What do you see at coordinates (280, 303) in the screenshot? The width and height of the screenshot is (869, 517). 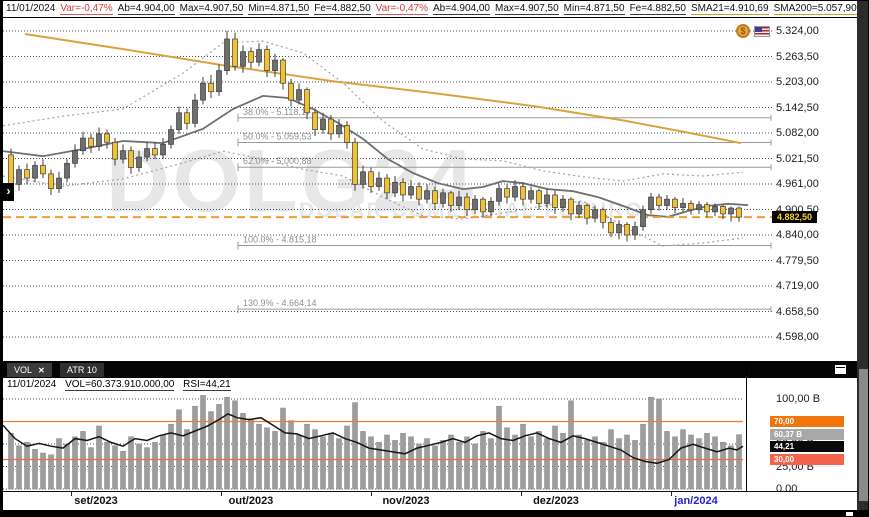 I see `fib-label: 130.9% - 4.664,14` at bounding box center [280, 303].